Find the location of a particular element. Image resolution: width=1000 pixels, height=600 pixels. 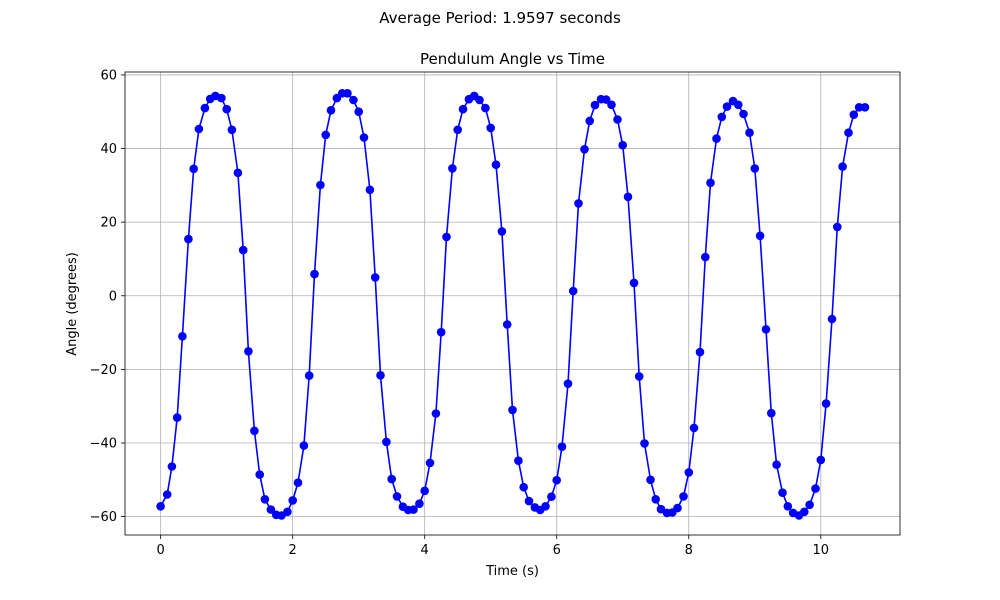

x-tick-label: 2 is located at coordinates (293, 550).